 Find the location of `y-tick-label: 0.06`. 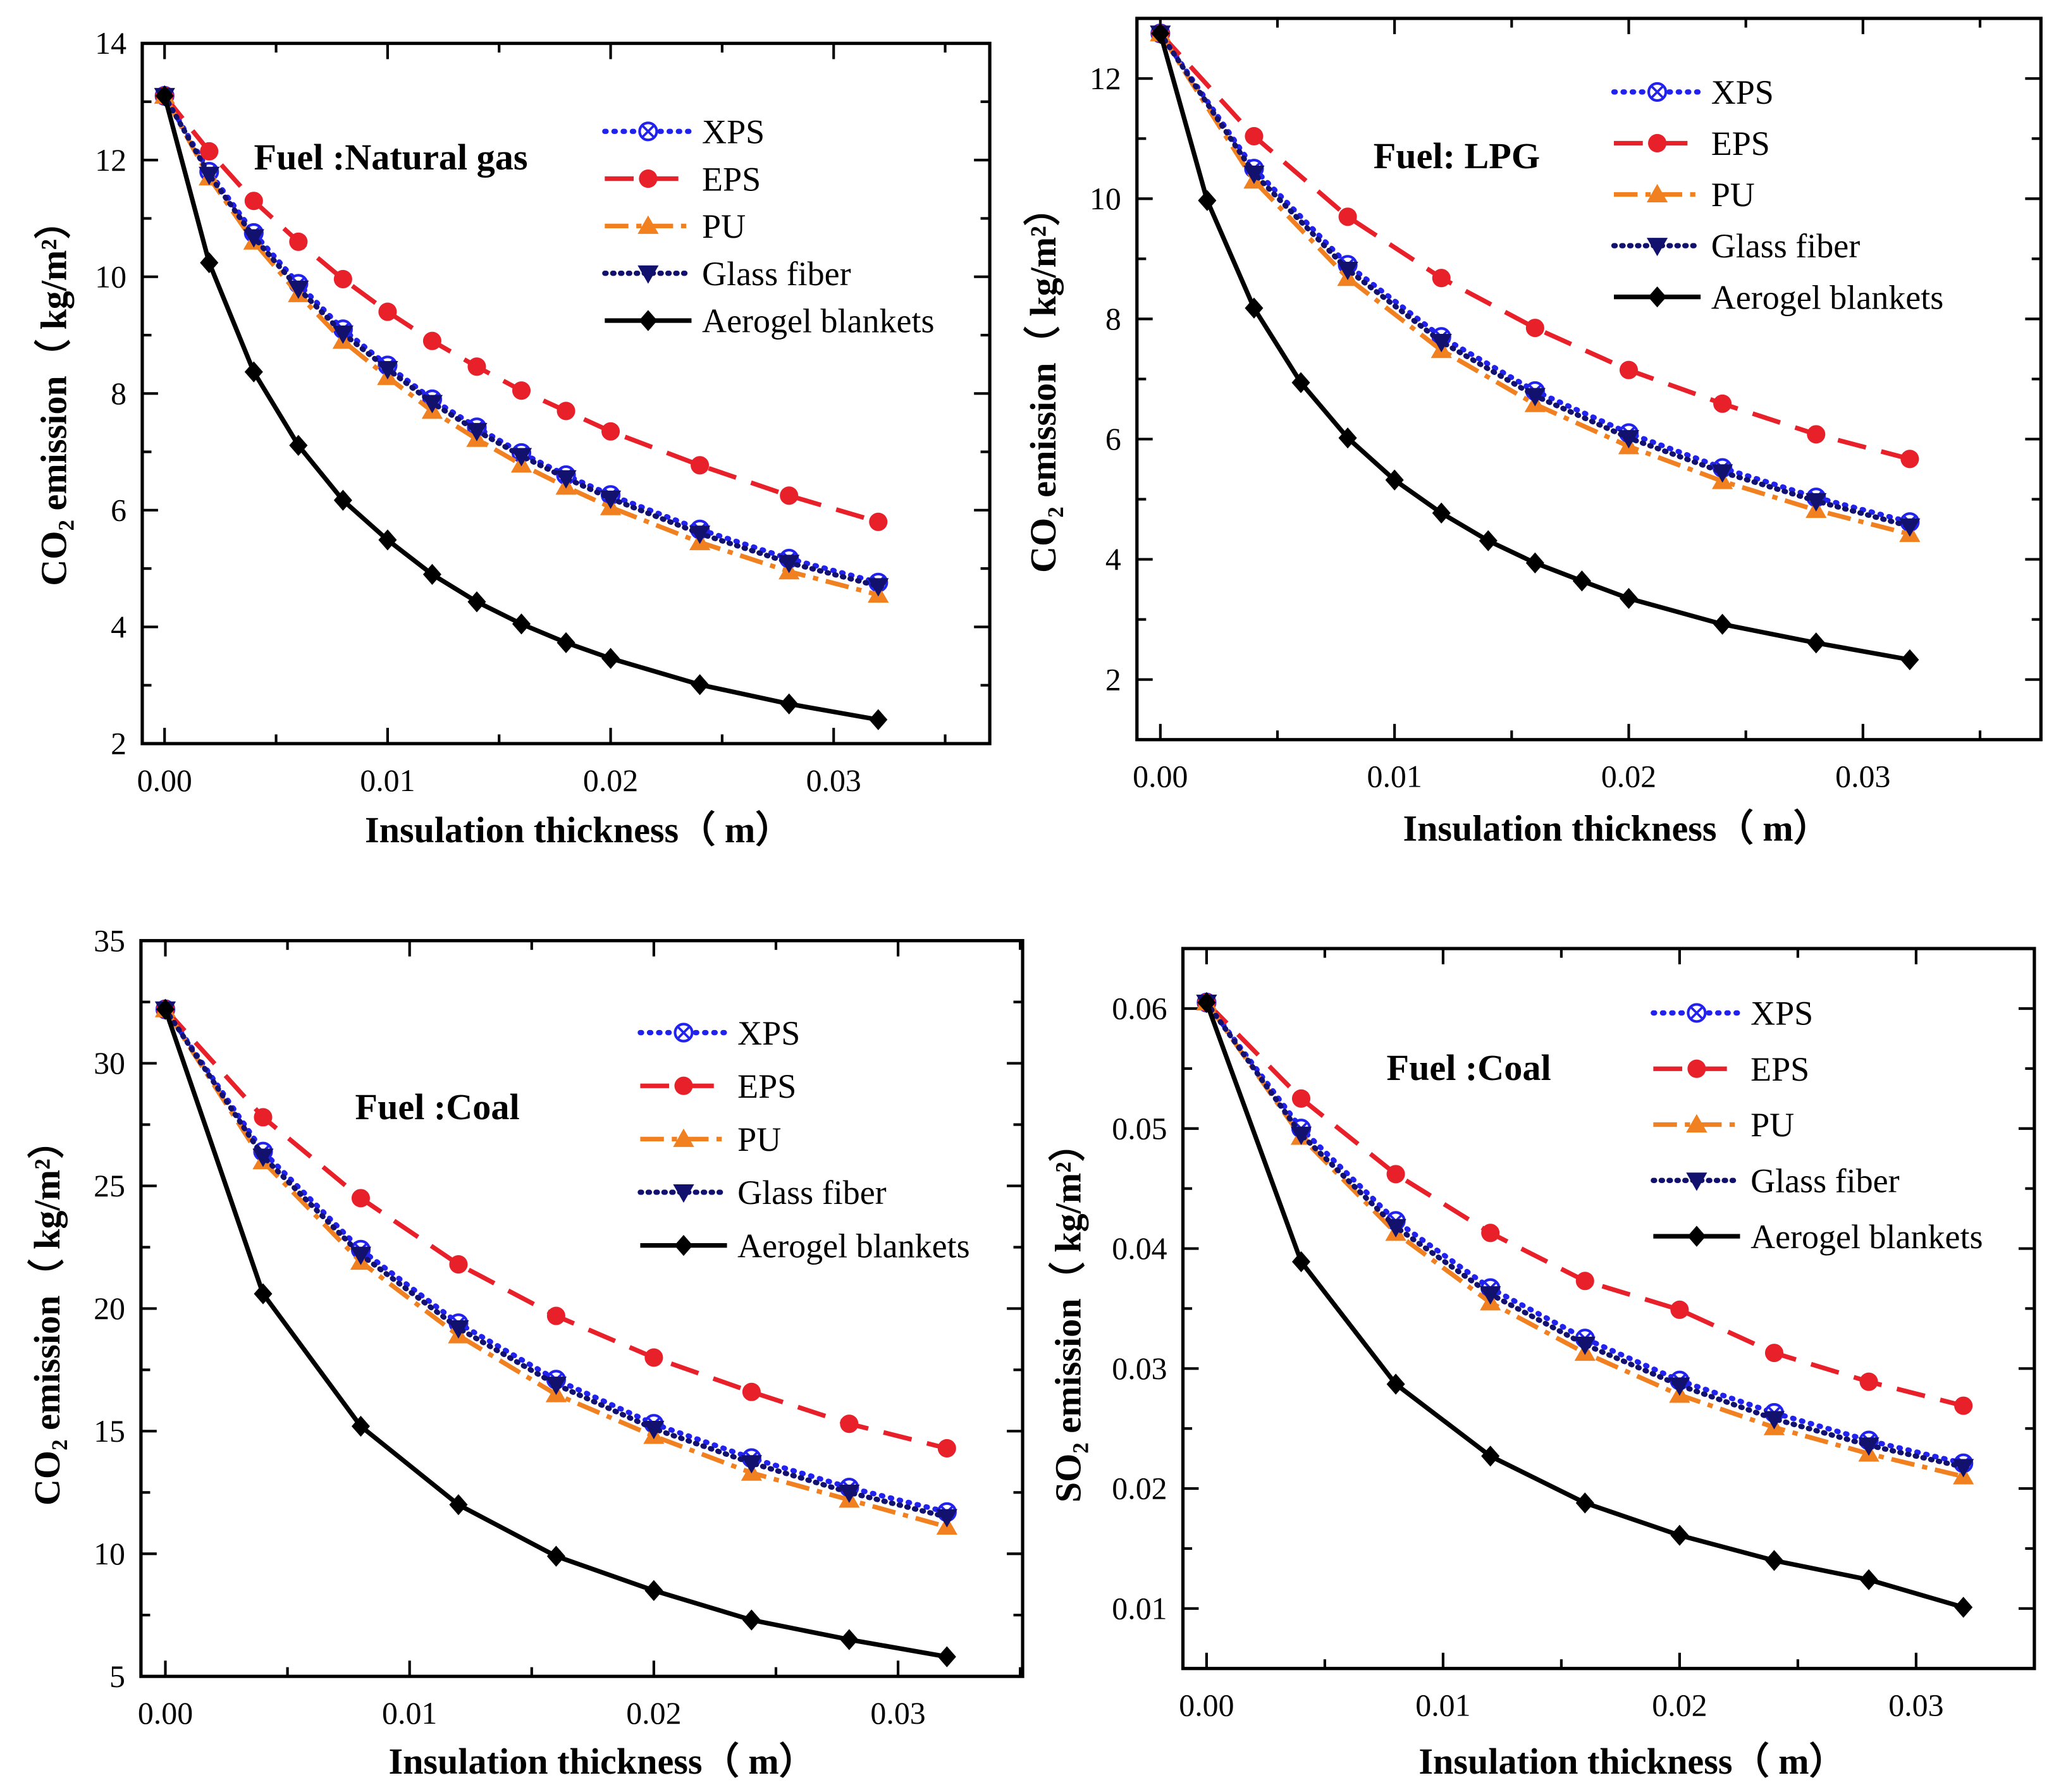

y-tick-label: 0.06 is located at coordinates (1139, 1008).